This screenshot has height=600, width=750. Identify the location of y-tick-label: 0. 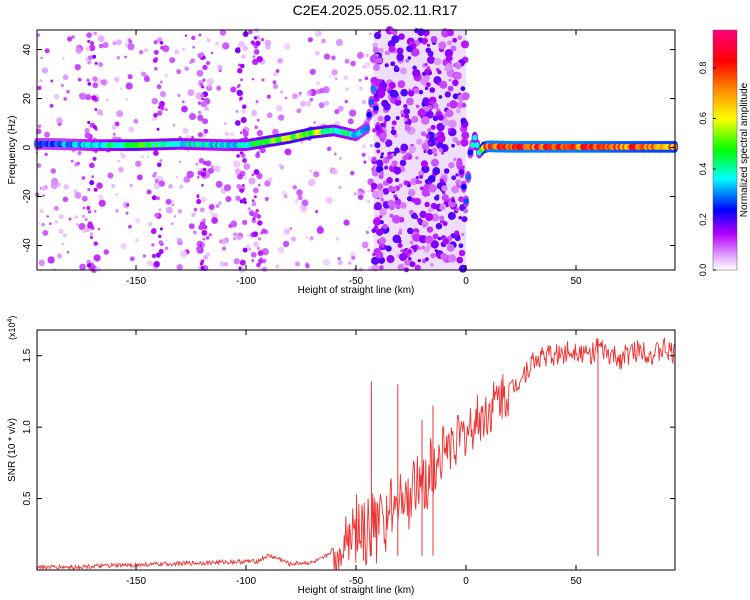
(27, 147).